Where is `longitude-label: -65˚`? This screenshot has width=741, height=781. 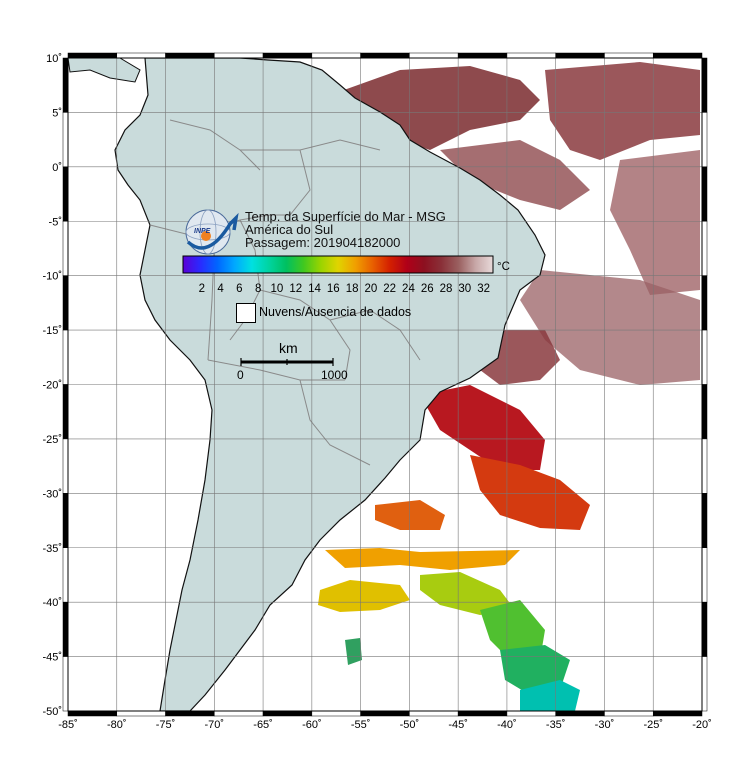
longitude-label: -65˚ is located at coordinates (263, 725).